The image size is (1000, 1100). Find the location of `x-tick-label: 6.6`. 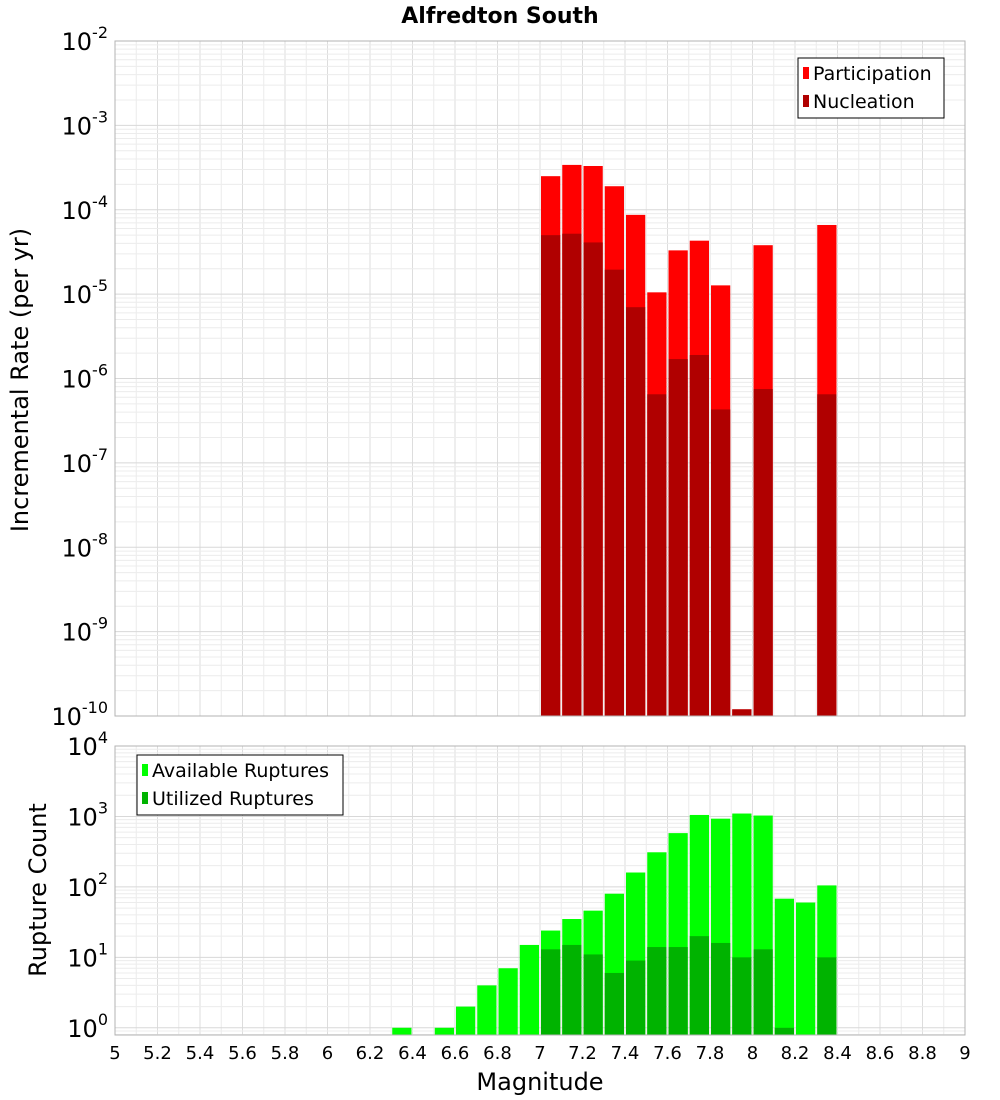

x-tick-label: 6.6 is located at coordinates (455, 1053).